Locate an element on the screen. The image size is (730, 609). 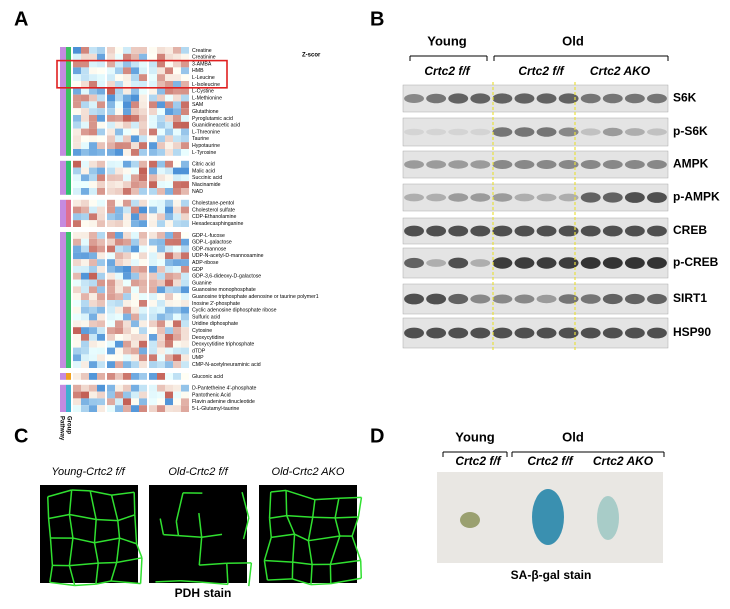
metabolite-label: L-Cystine is located at coordinates (203, 92).